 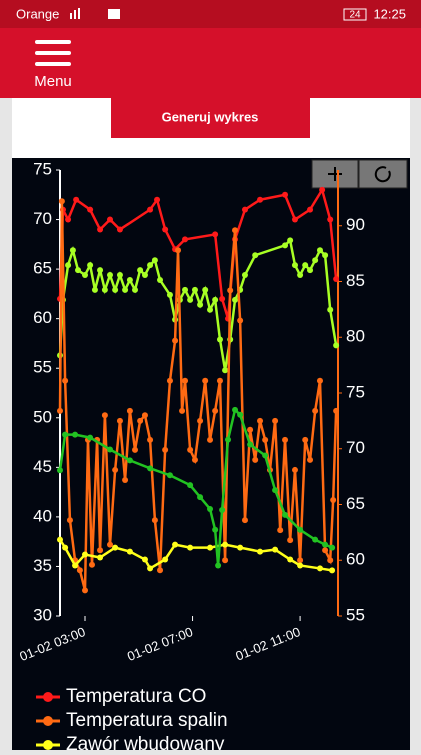 I want to click on generate-button-label: Generuj wykres, so click(x=210, y=116).